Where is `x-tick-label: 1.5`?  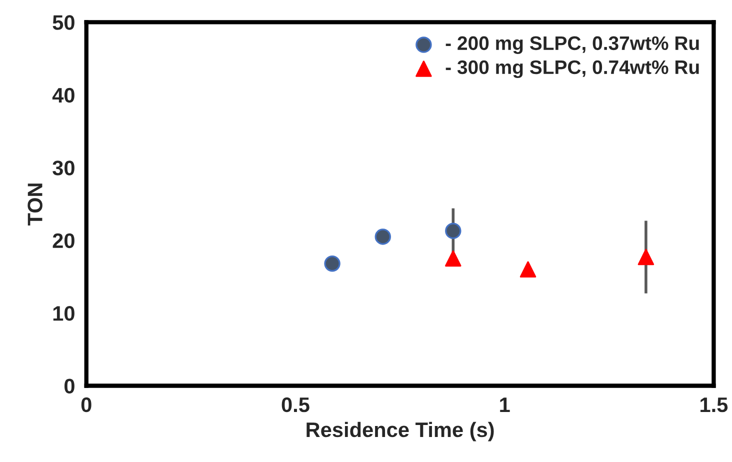
x-tick-label: 1.5 is located at coordinates (714, 405).